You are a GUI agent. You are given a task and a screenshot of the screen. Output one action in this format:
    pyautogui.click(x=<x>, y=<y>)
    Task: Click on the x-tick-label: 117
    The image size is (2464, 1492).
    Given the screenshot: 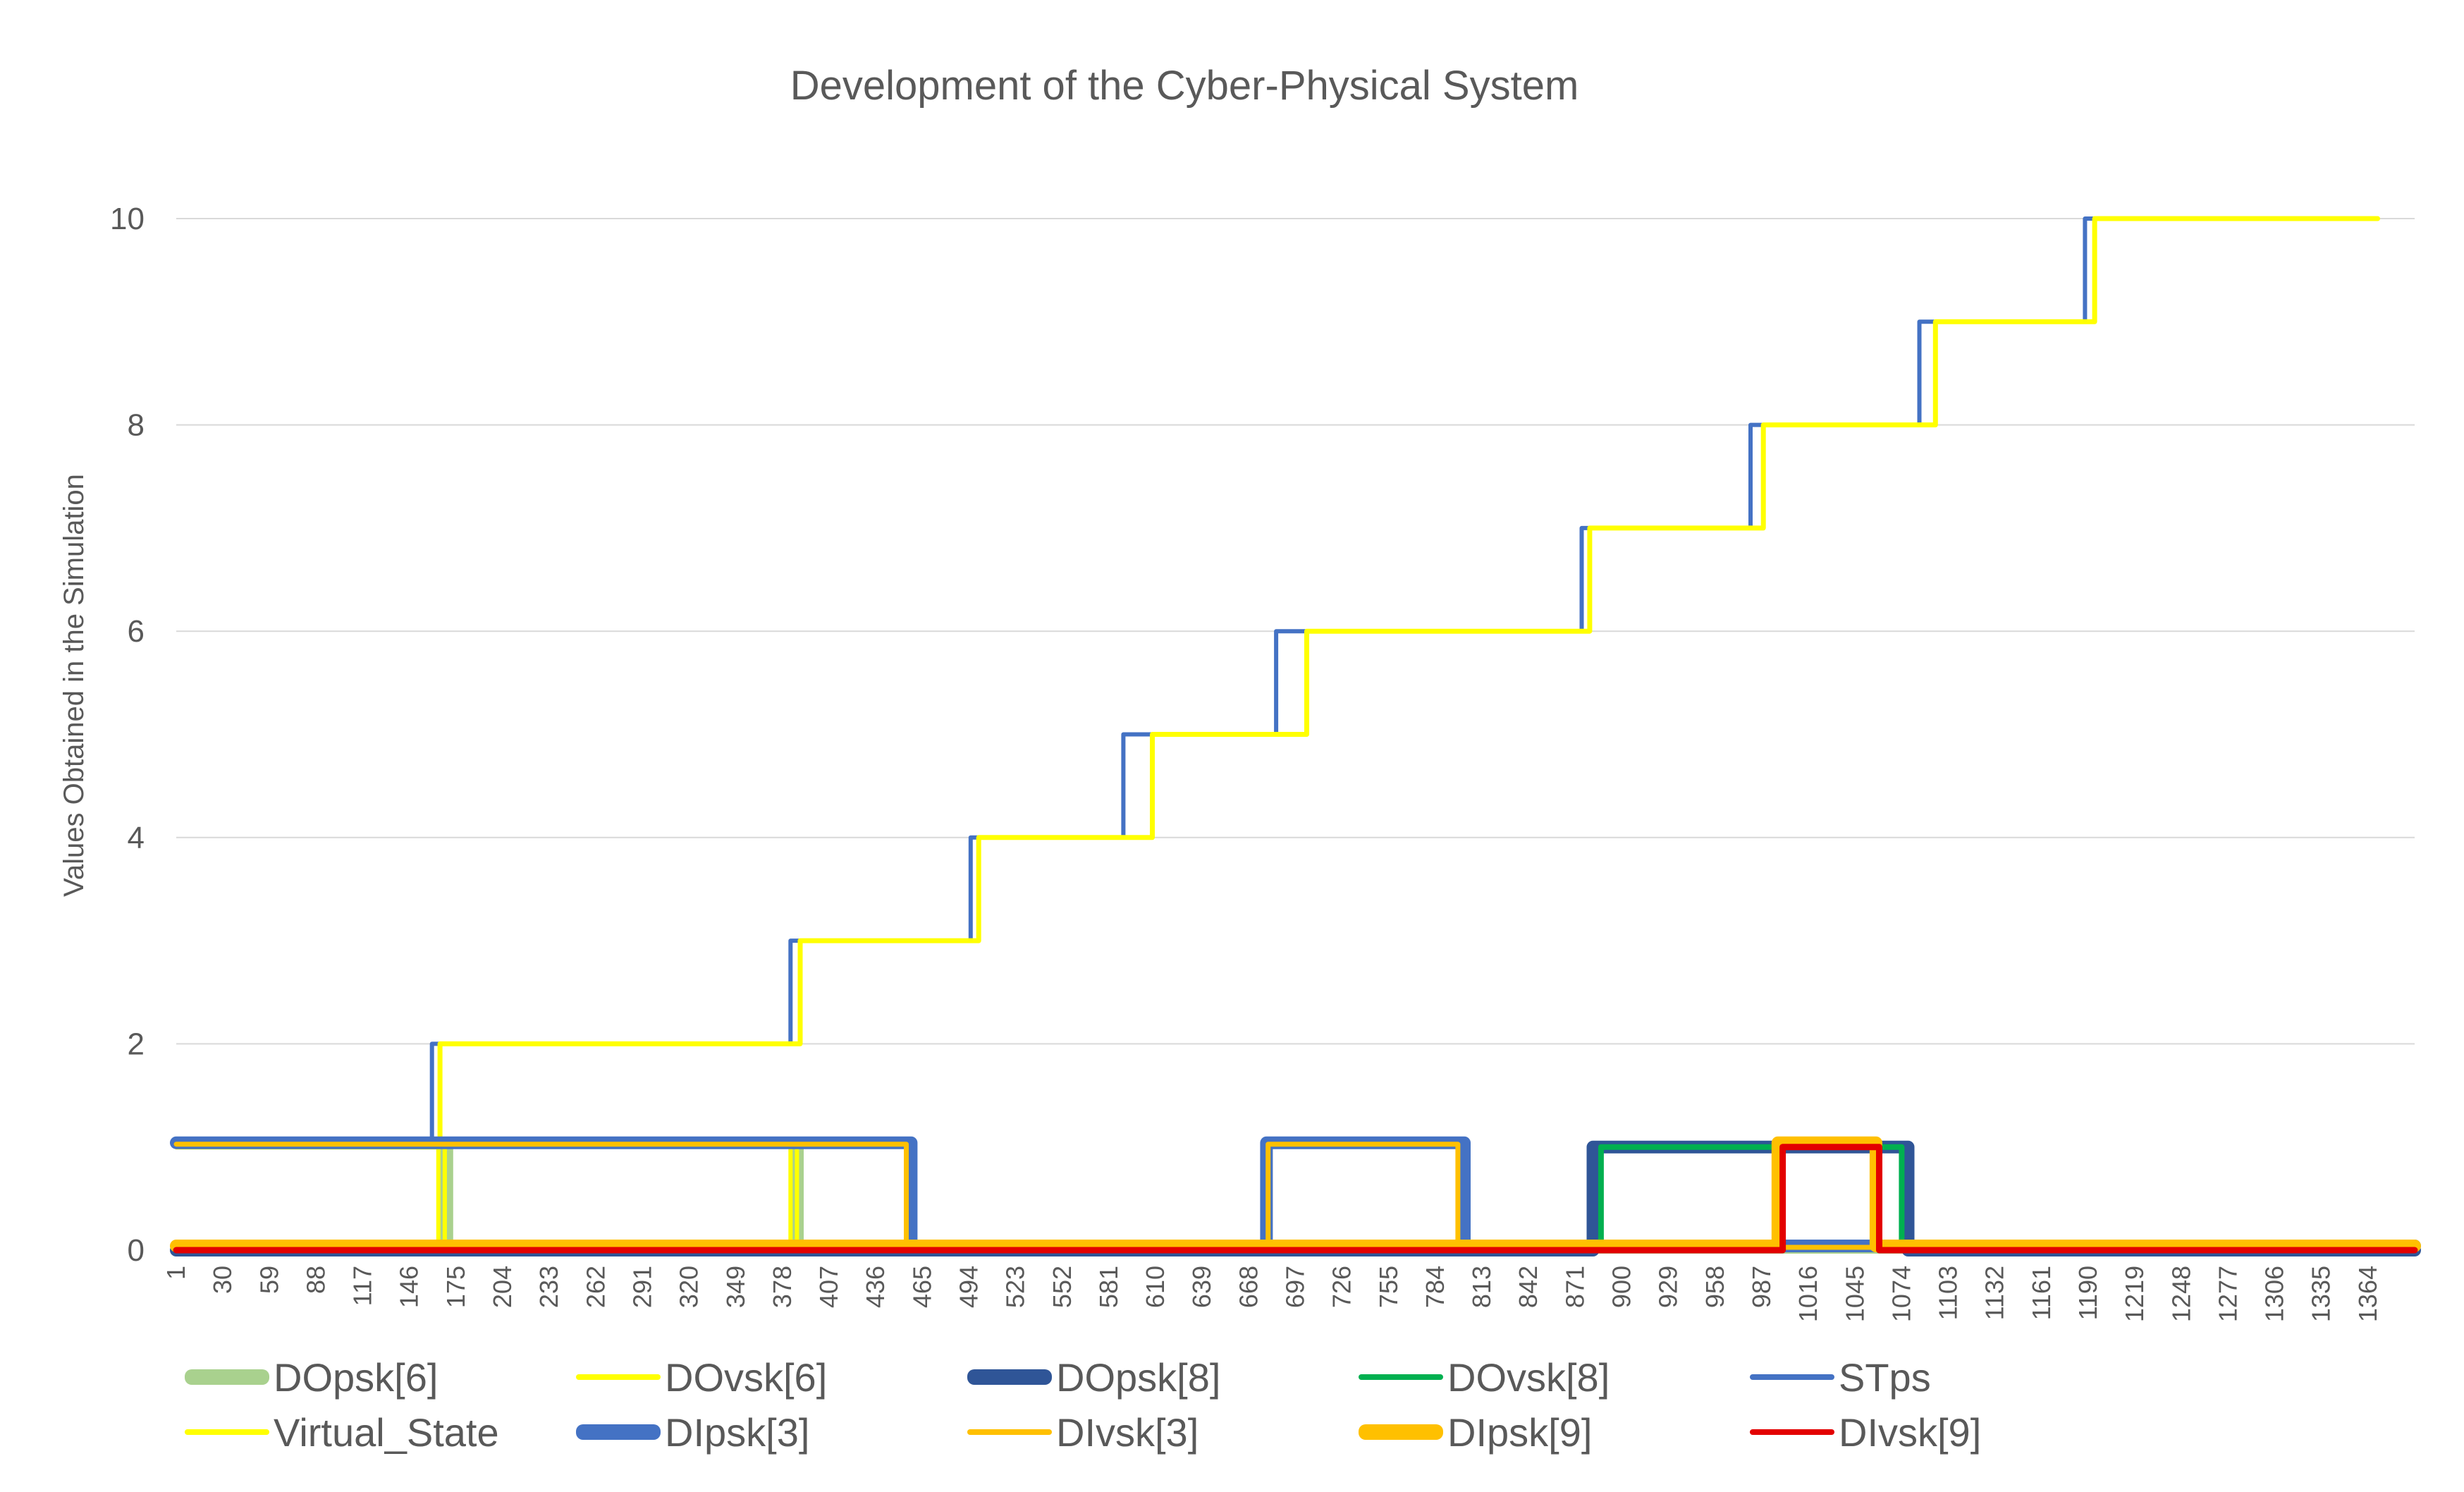 What is the action you would take?
    pyautogui.click(x=362, y=1286)
    